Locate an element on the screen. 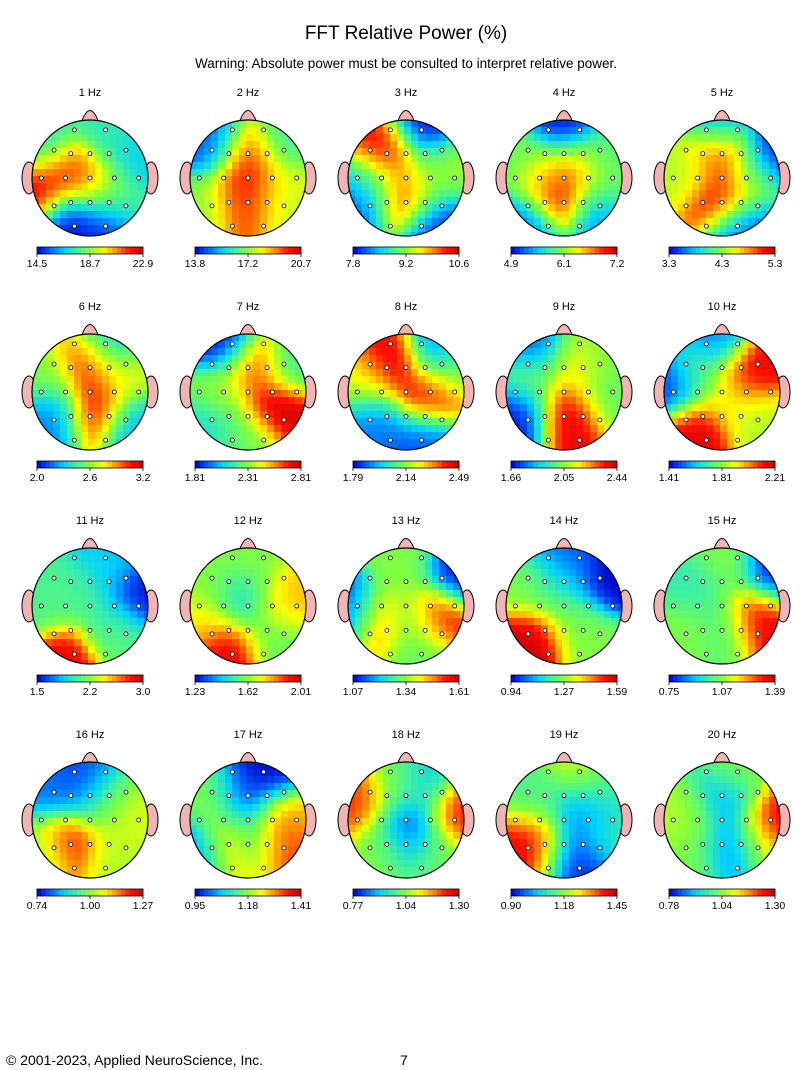 This screenshot has width=812, height=1070. colorbar-tick-label: 2.21 is located at coordinates (775, 478).